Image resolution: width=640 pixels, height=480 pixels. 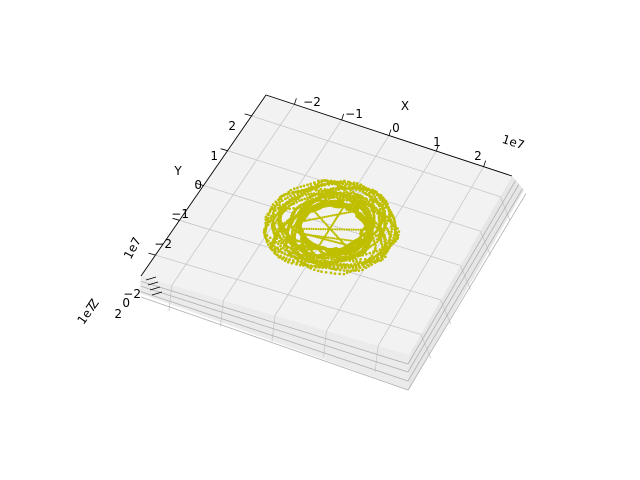 I want to click on x-tick-label: 0, so click(x=396, y=128).